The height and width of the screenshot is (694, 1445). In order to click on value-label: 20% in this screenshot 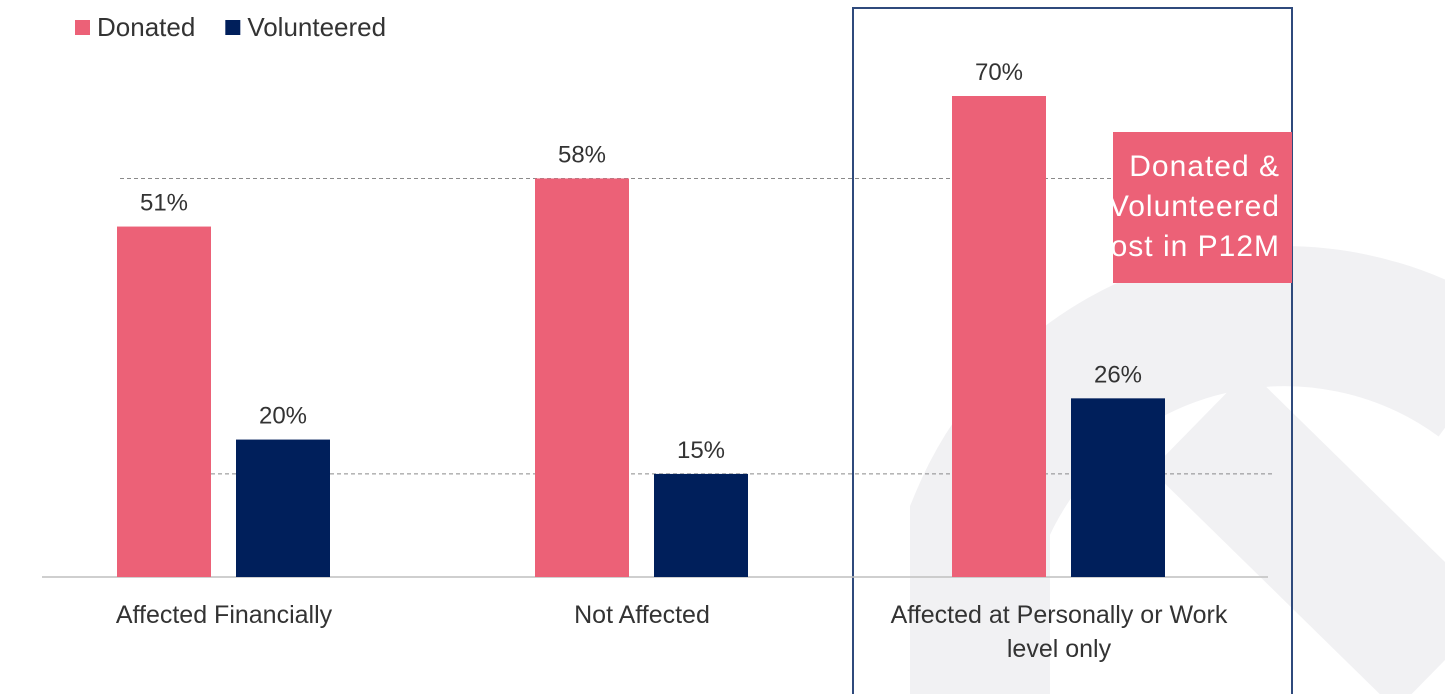, I will do `click(283, 416)`.